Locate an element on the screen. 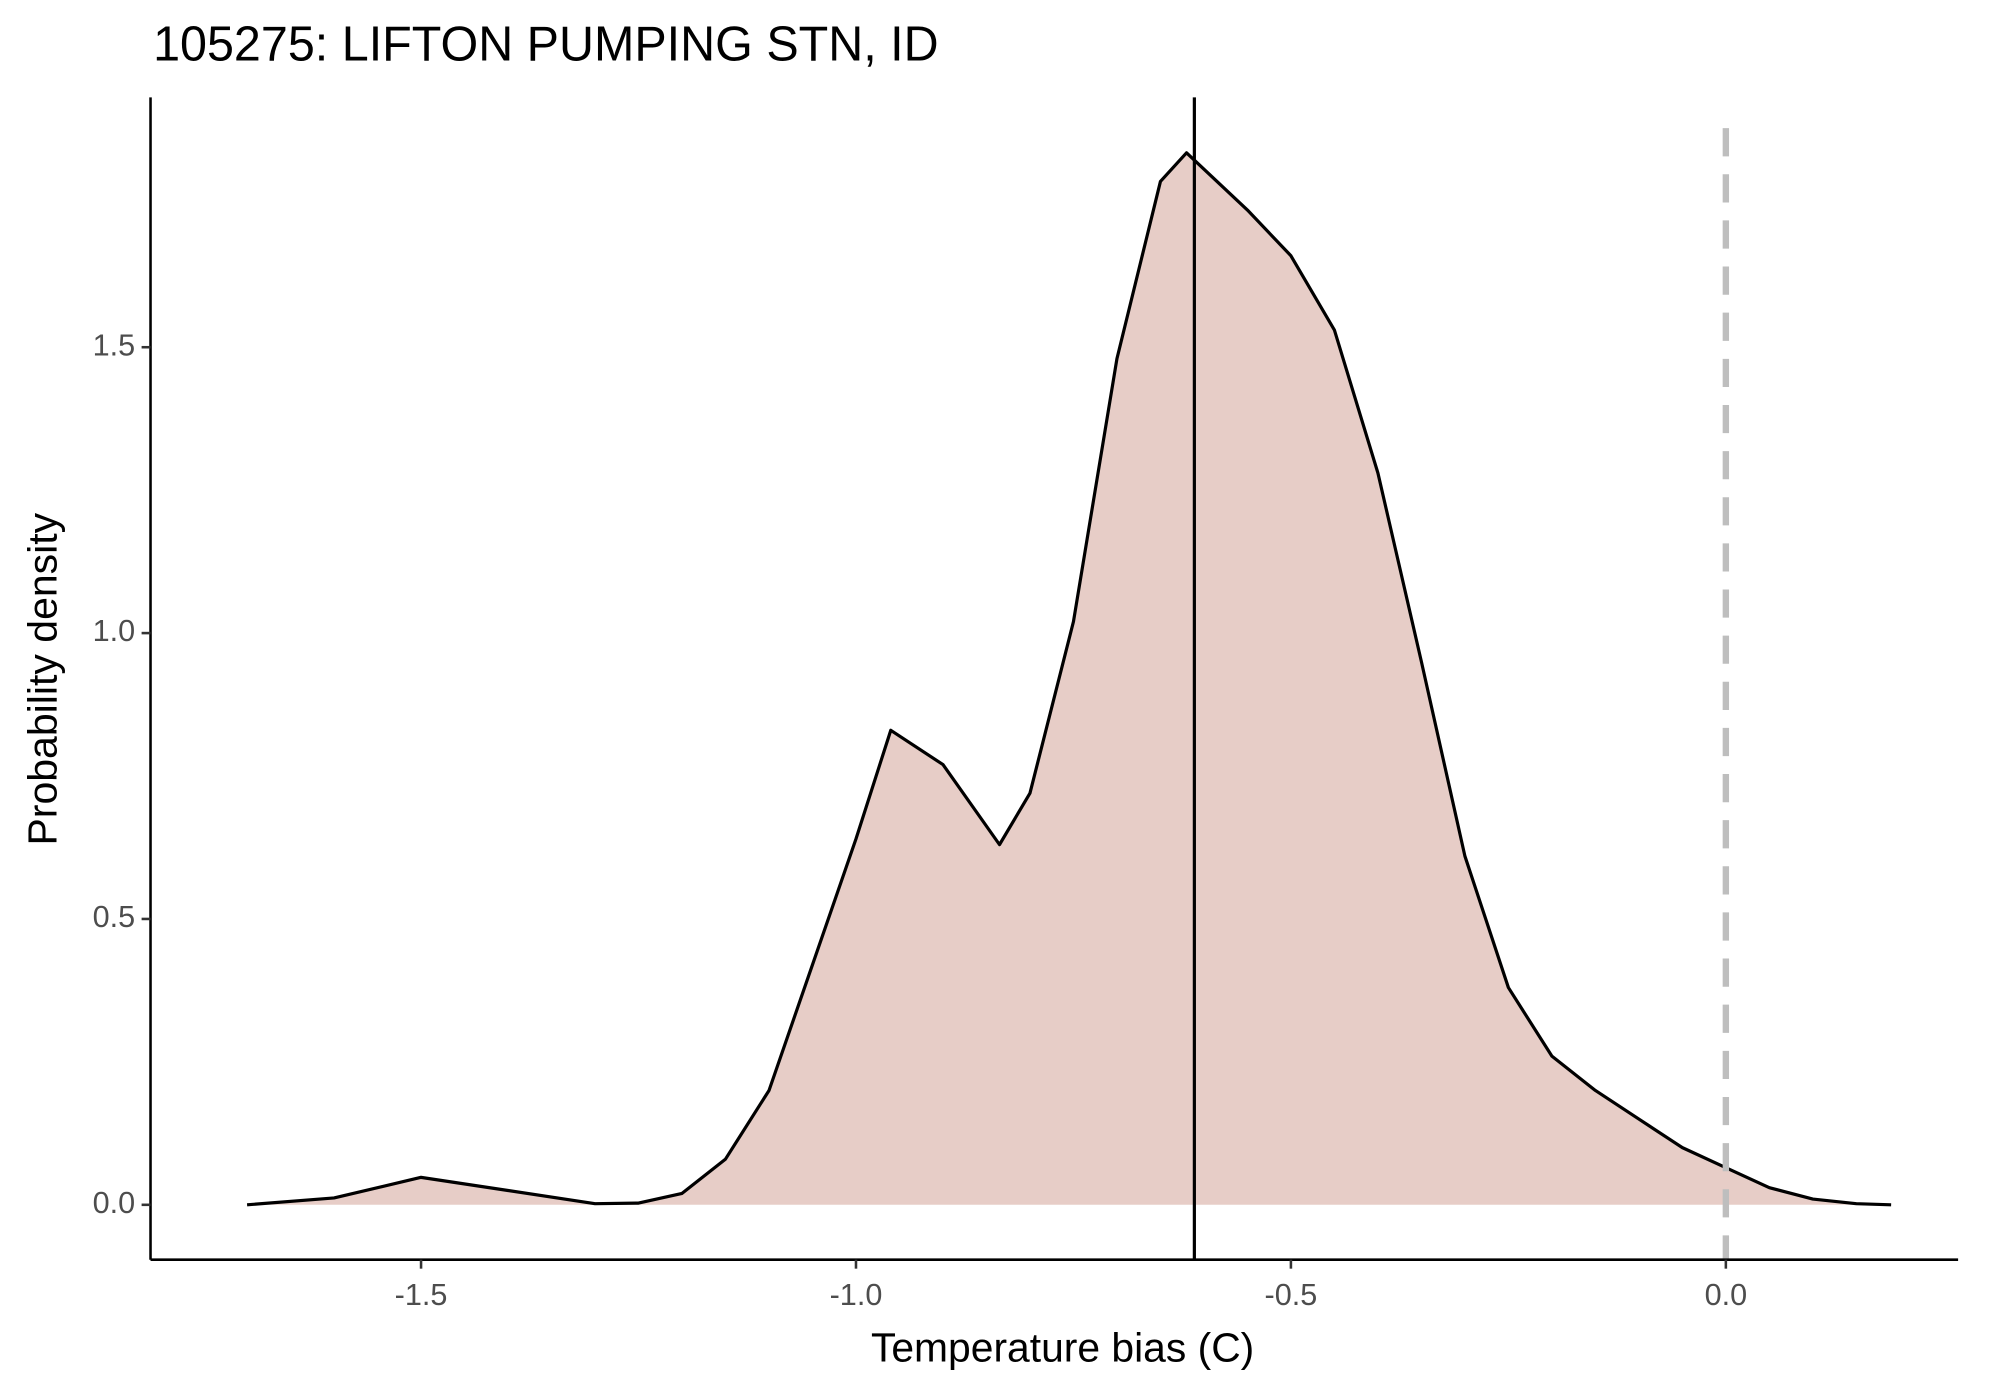 The height and width of the screenshot is (1384, 1990). y-tick-label: 0.0 is located at coordinates (114, 1202).